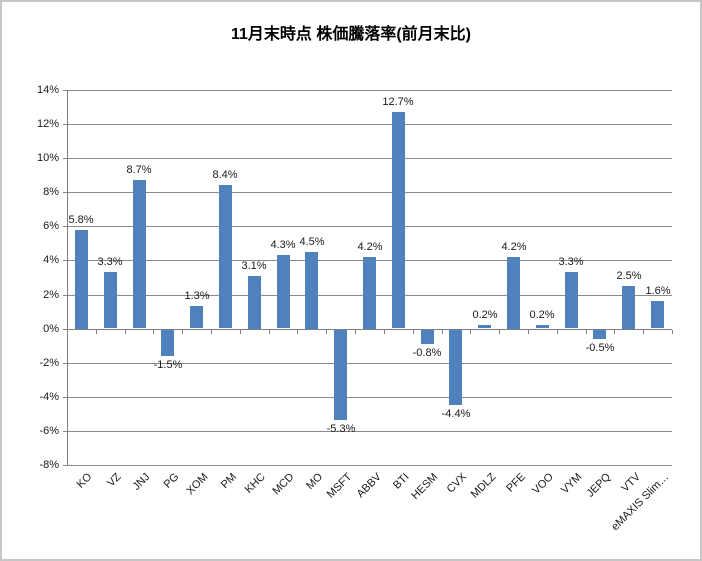  Describe the element at coordinates (51, 226) in the screenshot. I see `y-axis-tick-label: 6%` at that location.